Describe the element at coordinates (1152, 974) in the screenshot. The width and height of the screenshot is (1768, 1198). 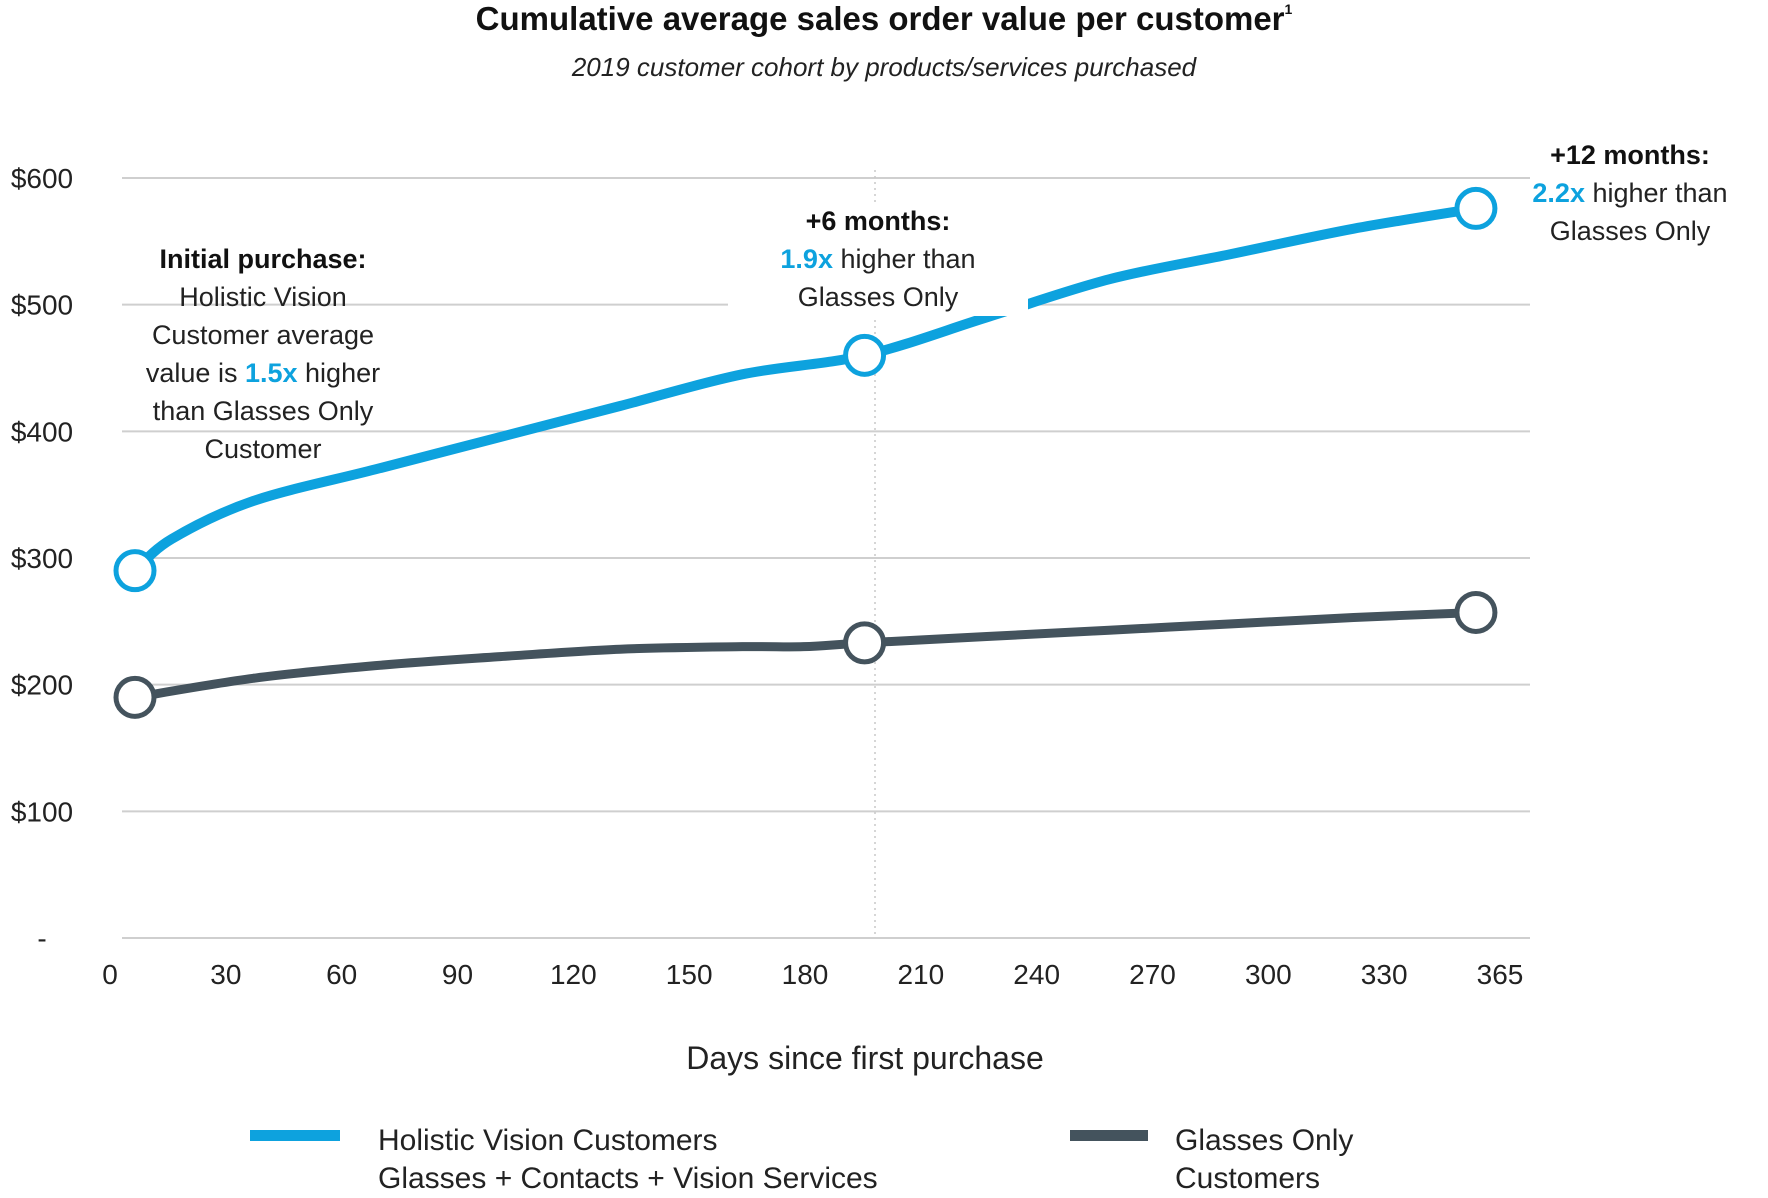
I see `x-tick-label: 270` at that location.